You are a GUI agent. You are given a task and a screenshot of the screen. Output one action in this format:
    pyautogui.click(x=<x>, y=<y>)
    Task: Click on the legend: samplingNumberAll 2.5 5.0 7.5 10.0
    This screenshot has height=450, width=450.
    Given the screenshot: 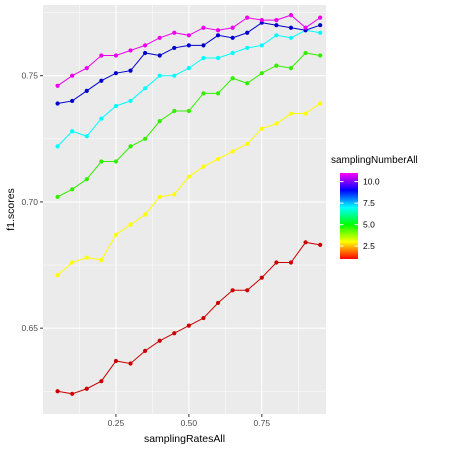 What is the action you would take?
    pyautogui.click(x=374, y=207)
    